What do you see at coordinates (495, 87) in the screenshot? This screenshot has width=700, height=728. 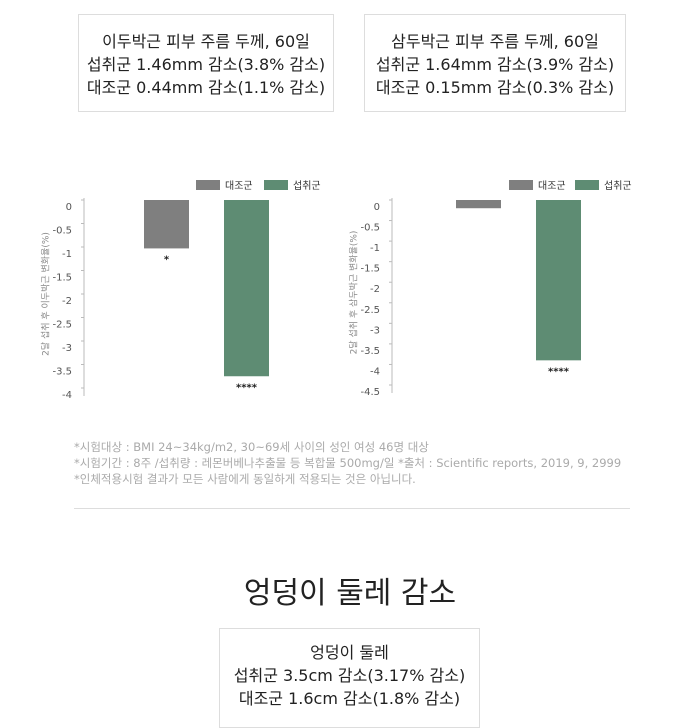 I see `box-line: 대조군 0.15mm 감소(0.3% 감소)` at bounding box center [495, 87].